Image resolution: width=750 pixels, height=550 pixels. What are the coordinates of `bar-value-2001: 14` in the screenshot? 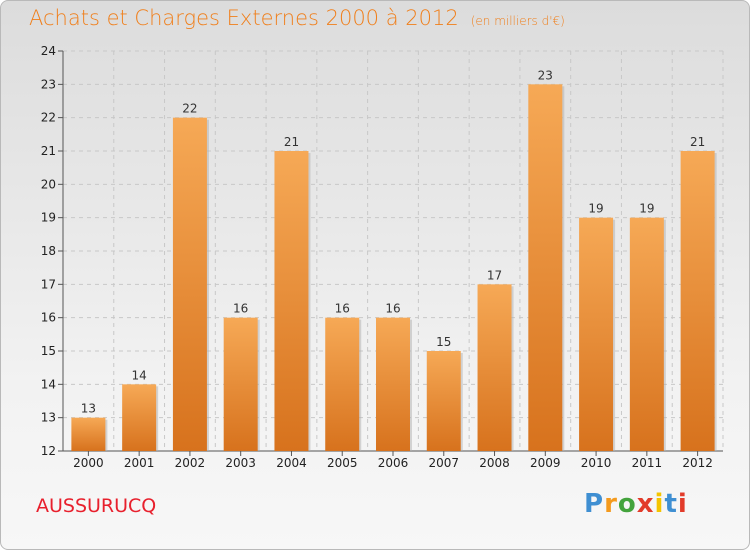 It's located at (139, 375).